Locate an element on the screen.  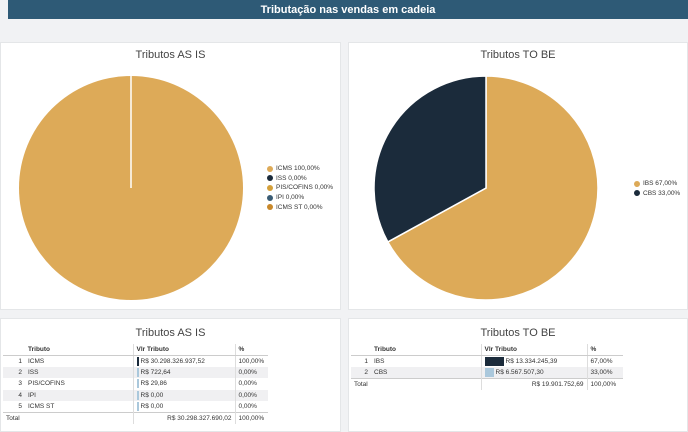
cell-vlr-text: R$ 0,00 is located at coordinates (152, 407).